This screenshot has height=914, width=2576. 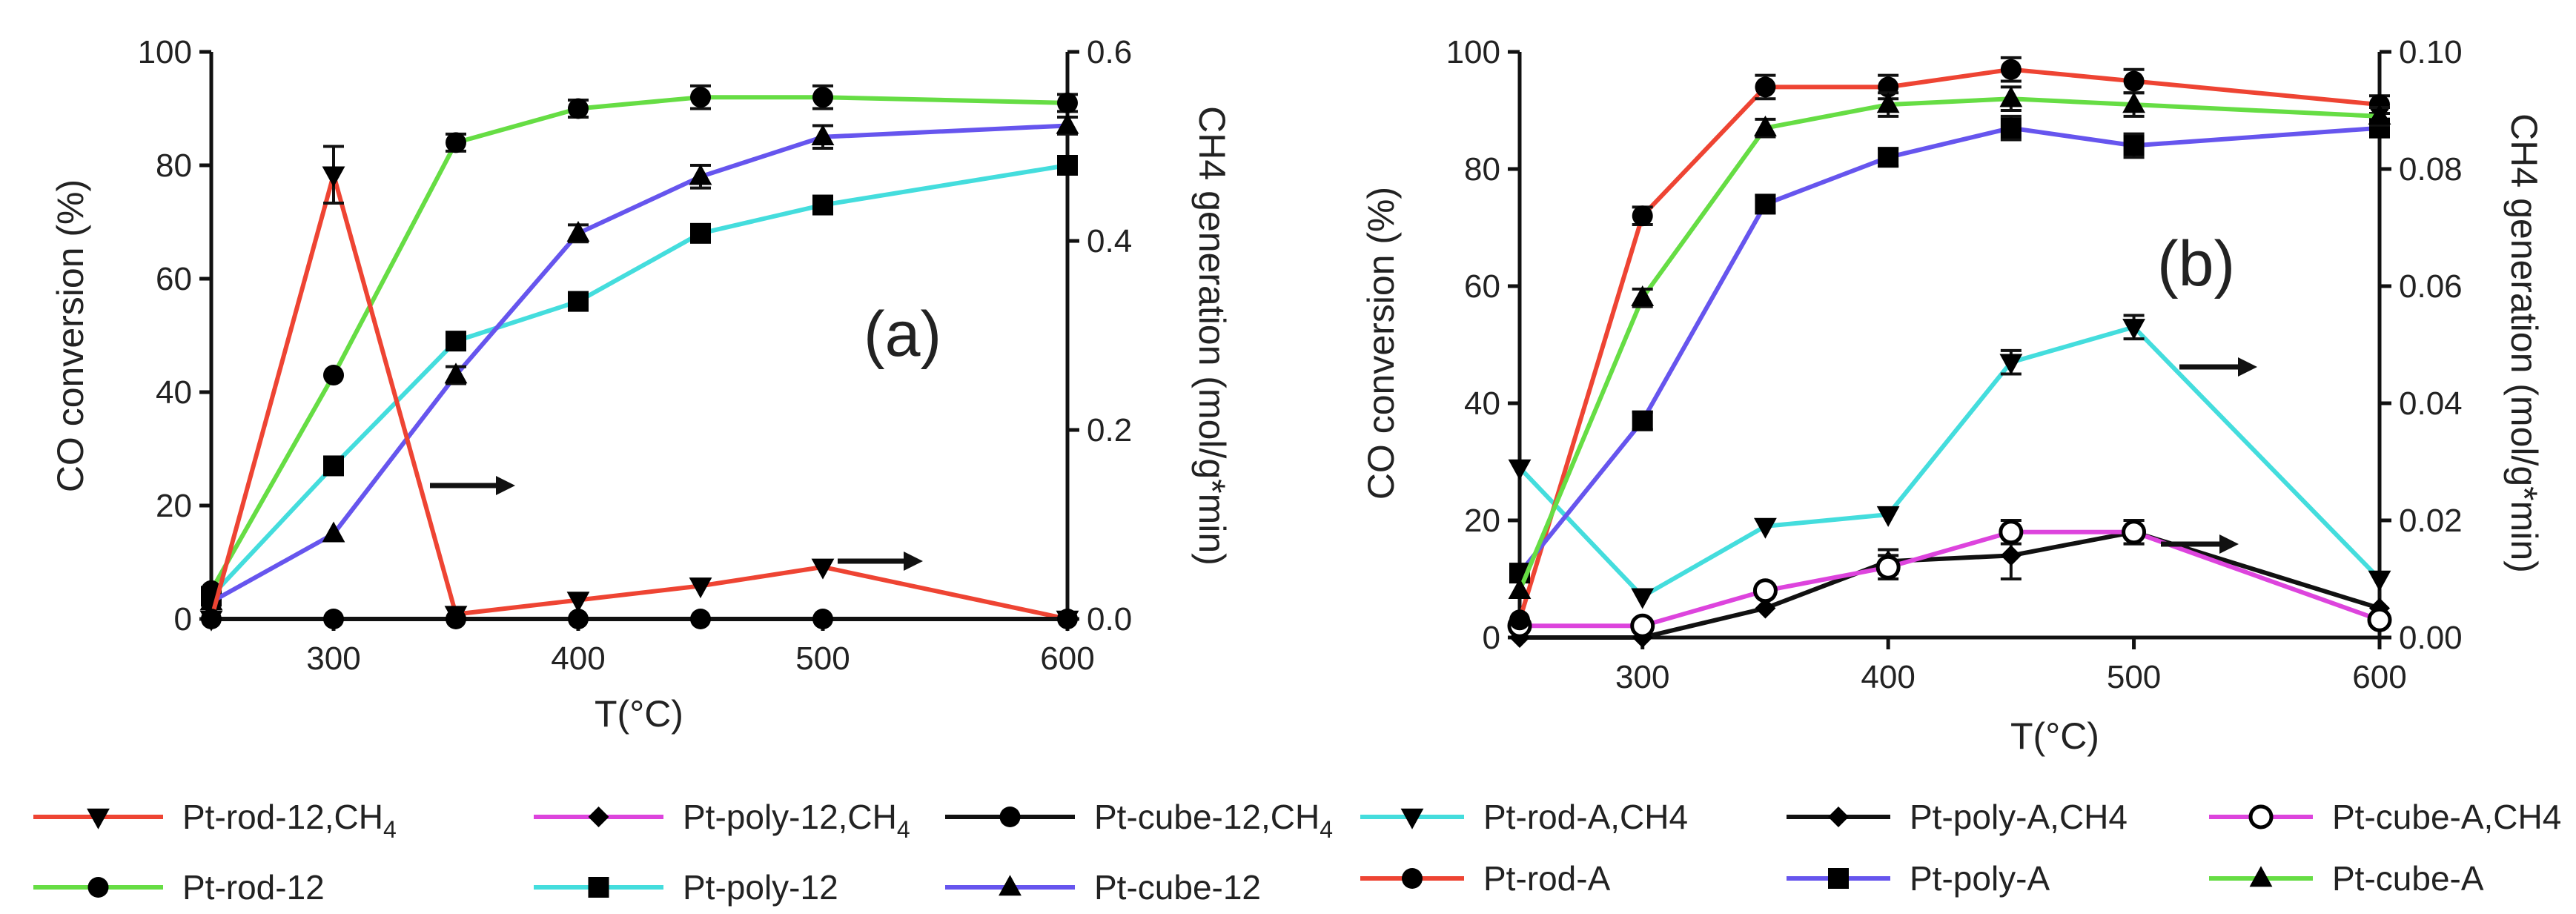 I want to click on y-right-tick-label: 0.6, so click(x=1109, y=52).